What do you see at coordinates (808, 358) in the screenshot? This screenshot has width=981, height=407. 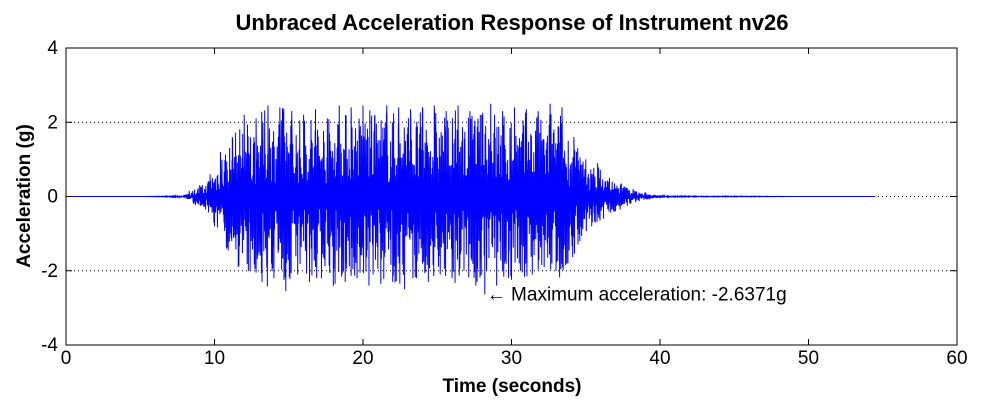 I see `x-tick-label: 50` at bounding box center [808, 358].